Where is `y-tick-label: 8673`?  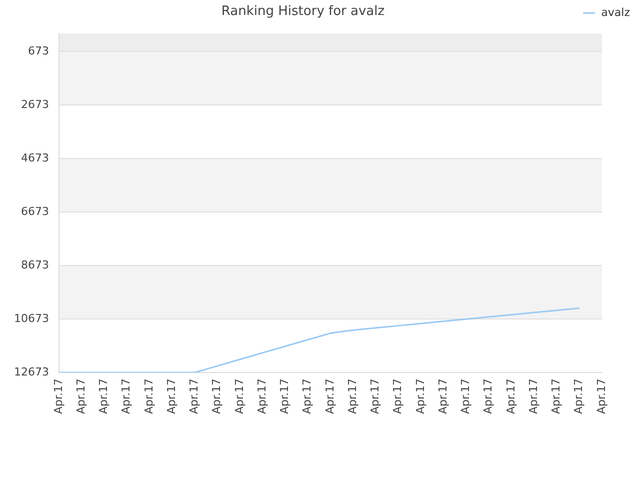
y-tick-label: 8673 is located at coordinates (34, 265).